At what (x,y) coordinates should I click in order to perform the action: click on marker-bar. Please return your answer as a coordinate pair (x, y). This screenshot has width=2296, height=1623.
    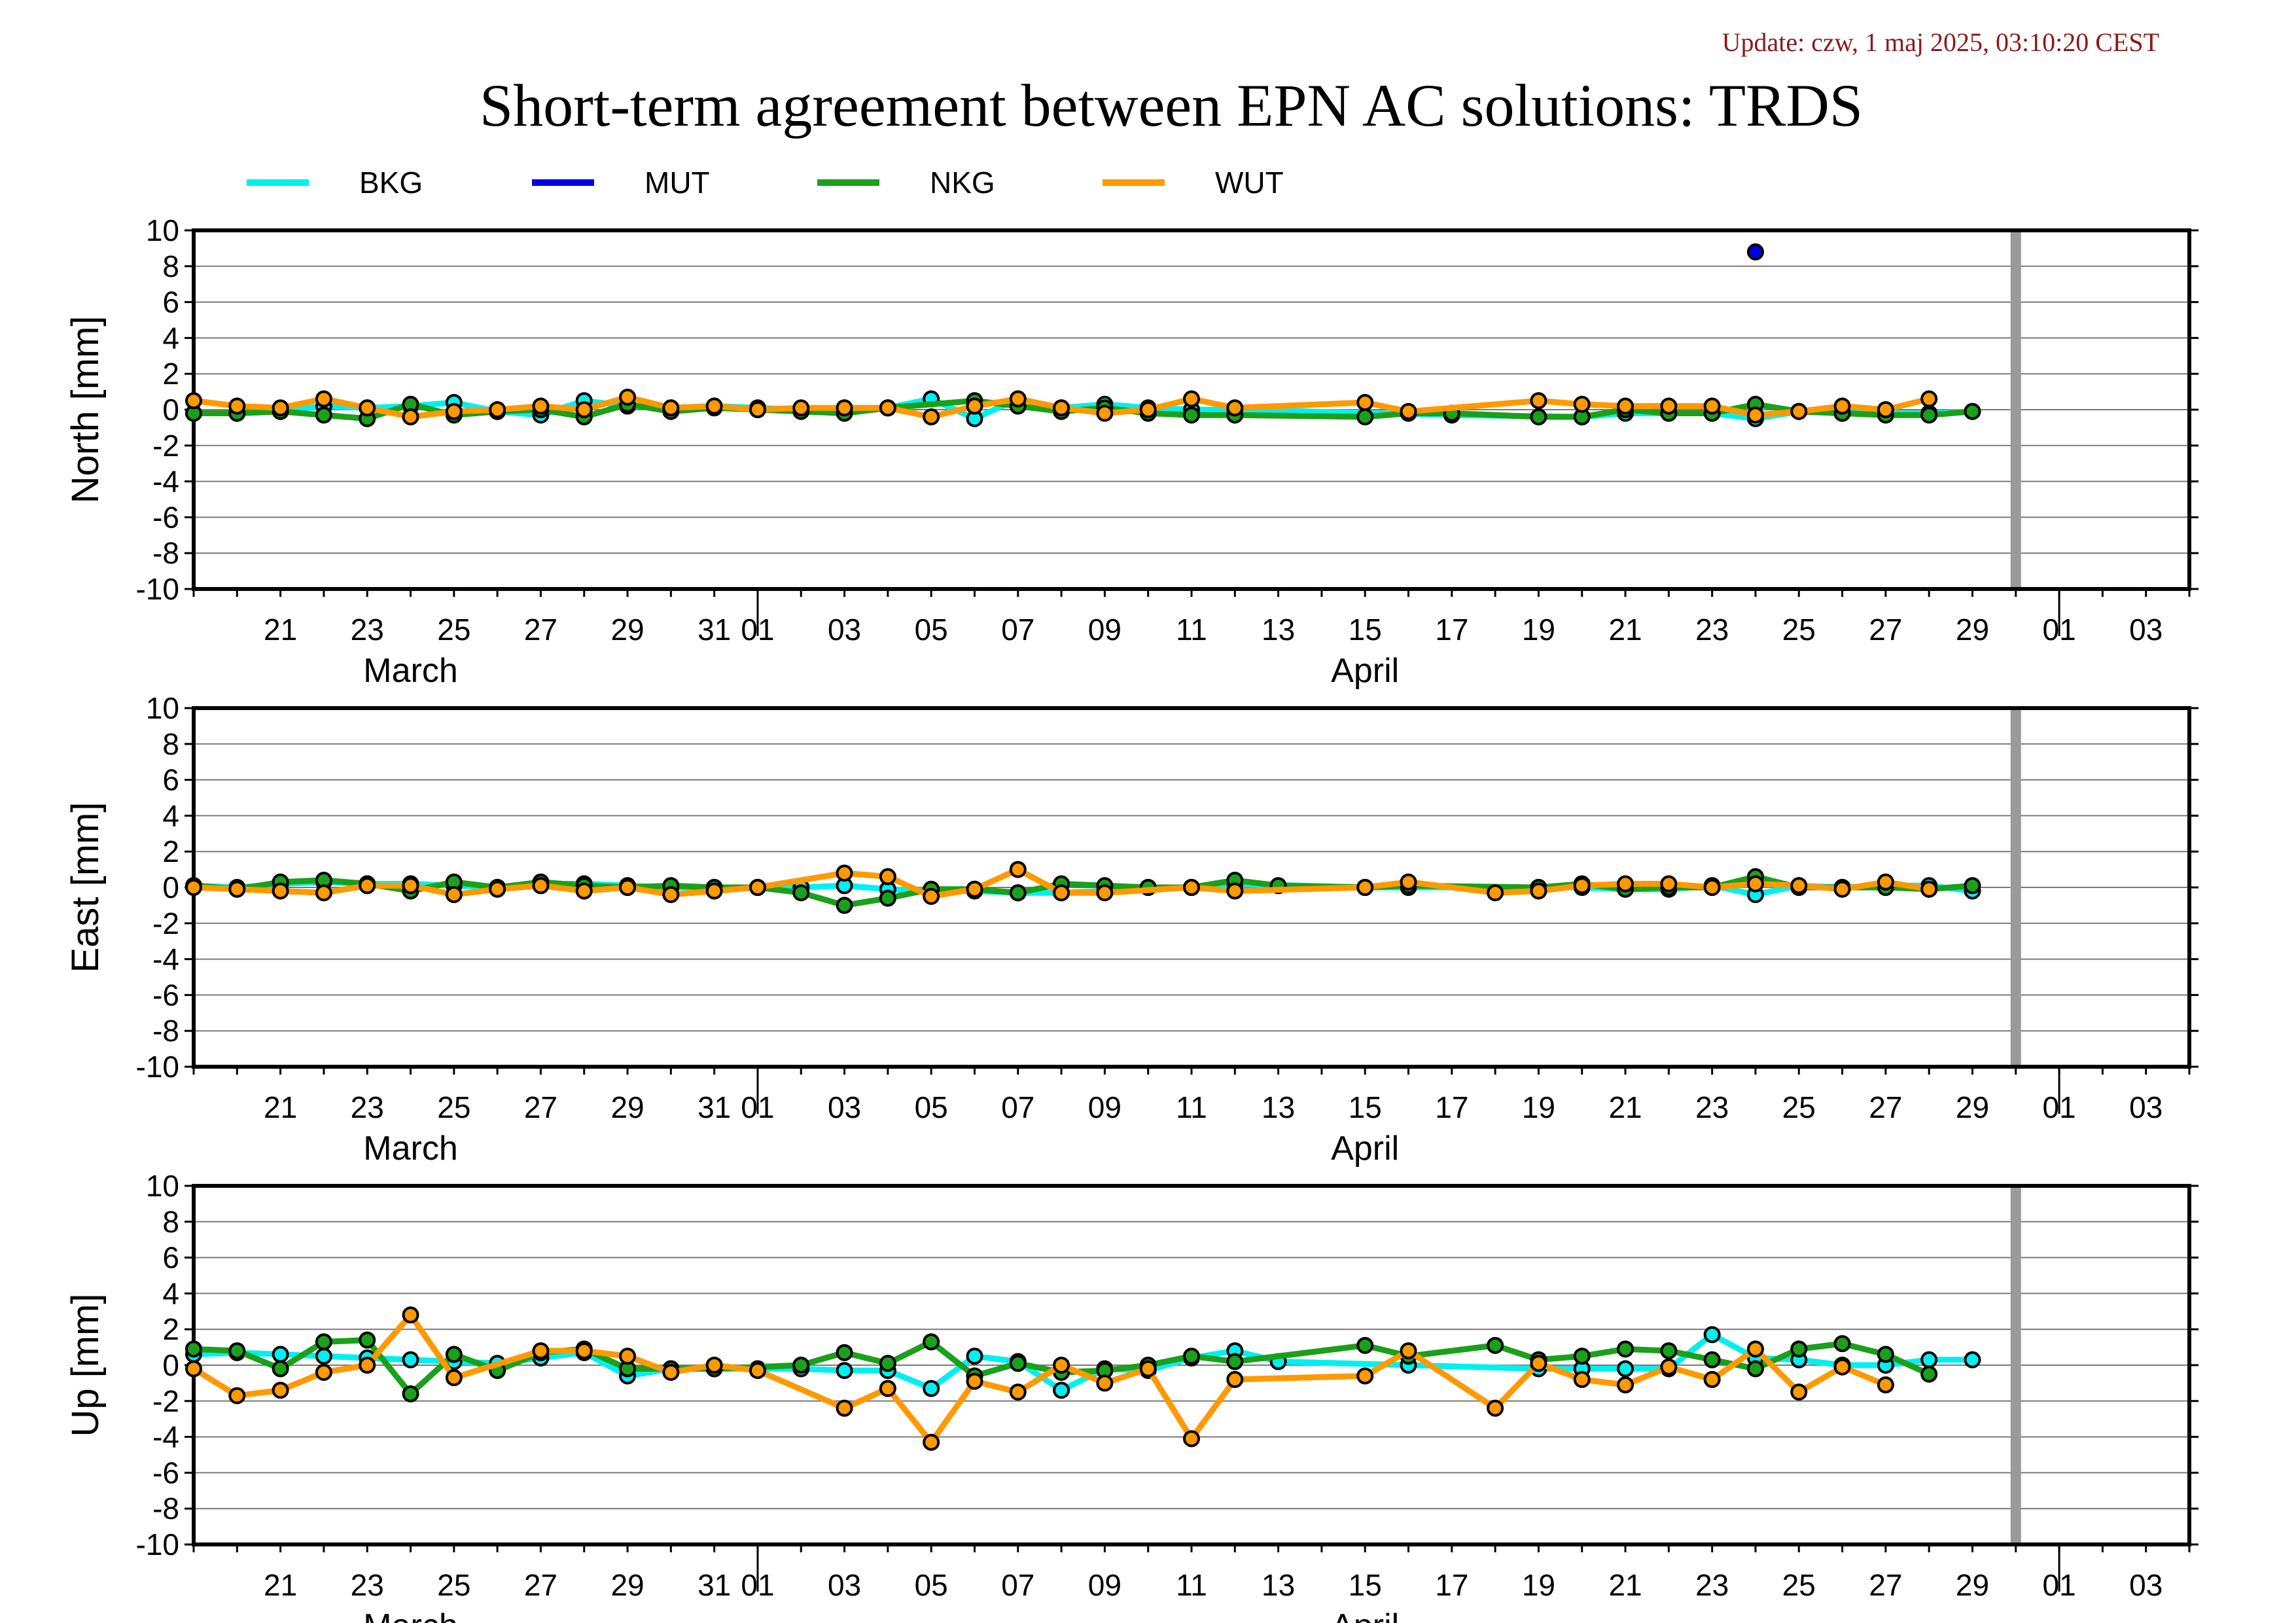
    Looking at the image, I should click on (2016, 1365).